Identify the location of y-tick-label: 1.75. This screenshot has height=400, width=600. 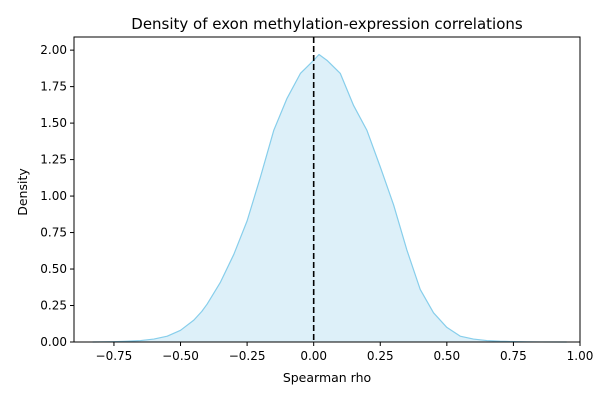
(53, 87).